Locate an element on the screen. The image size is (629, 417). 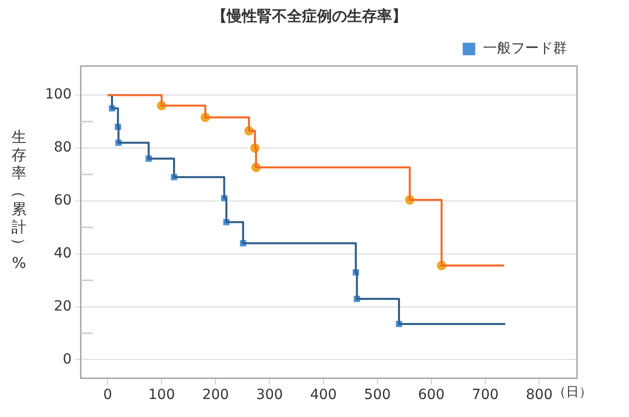
y-tick-label: 40 is located at coordinates (63, 253).